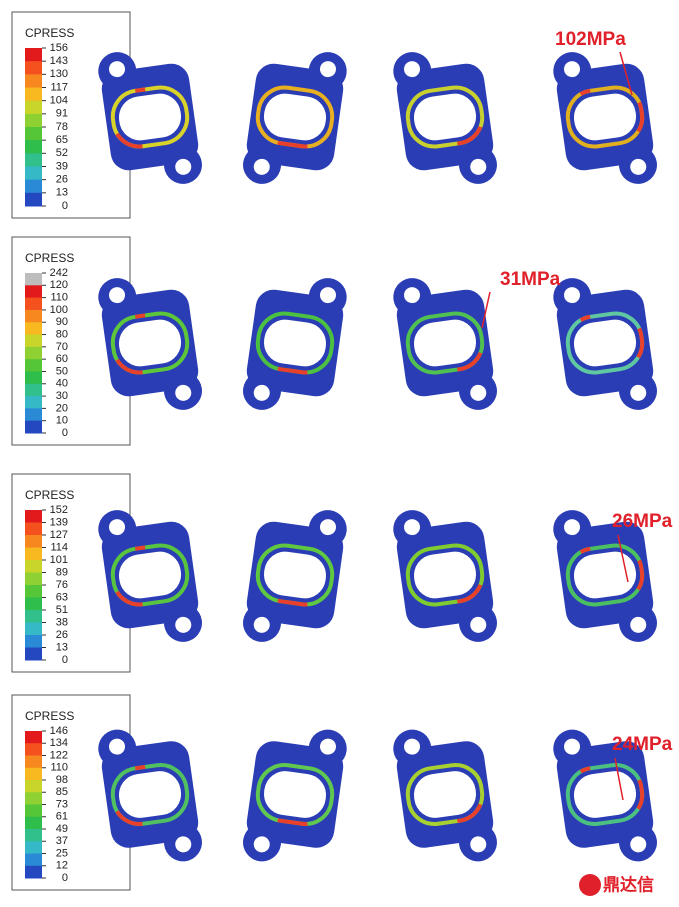  I want to click on legend-label: 242, so click(59, 273).